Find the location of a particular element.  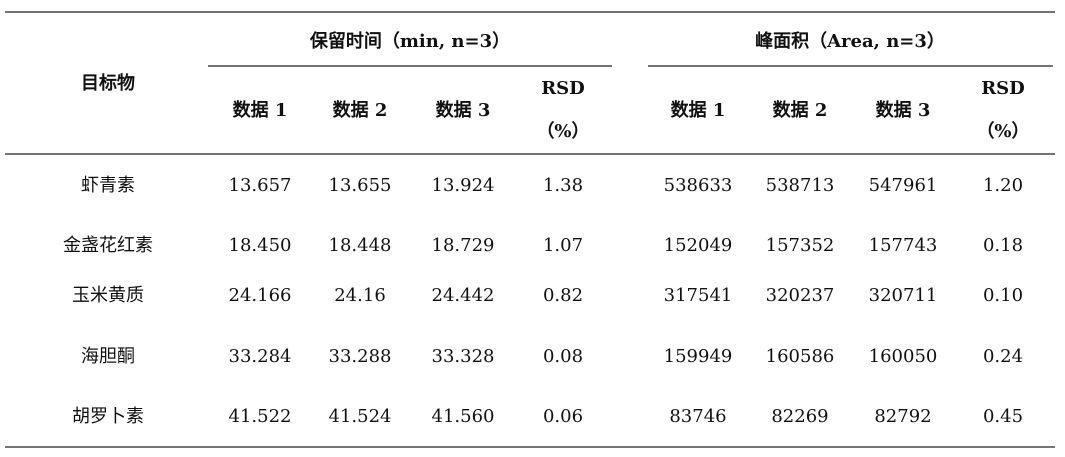

cell: 13.924 is located at coordinates (463, 185).